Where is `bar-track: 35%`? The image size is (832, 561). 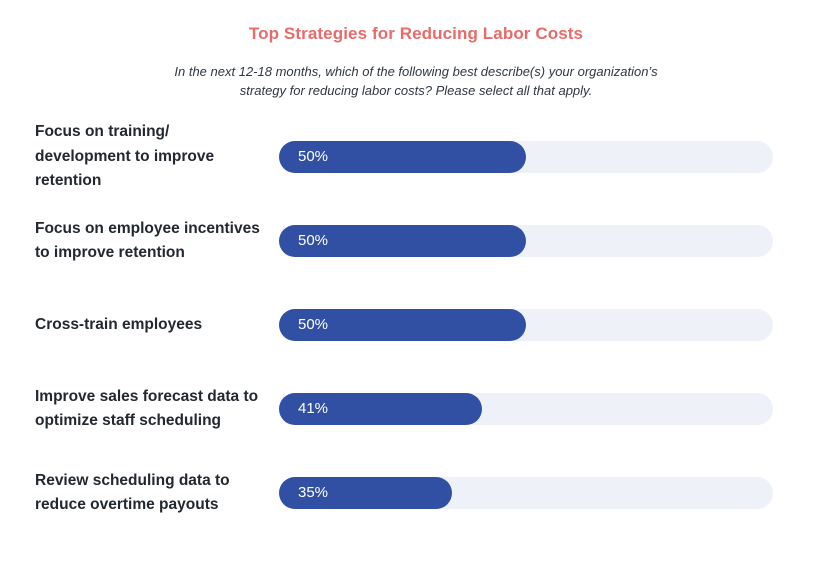
bar-track: 35% is located at coordinates (526, 493).